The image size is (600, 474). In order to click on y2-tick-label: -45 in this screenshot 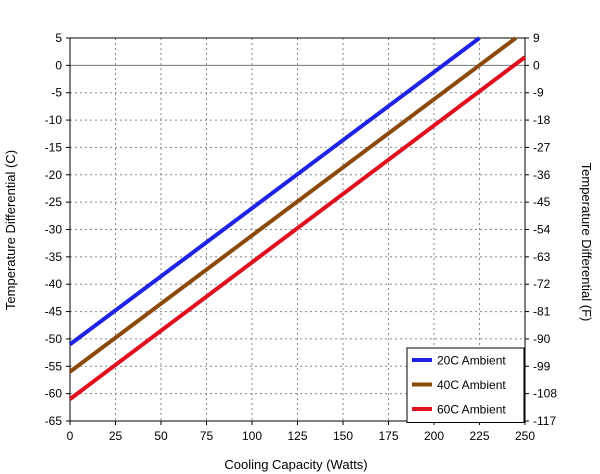, I will do `click(542, 202)`.